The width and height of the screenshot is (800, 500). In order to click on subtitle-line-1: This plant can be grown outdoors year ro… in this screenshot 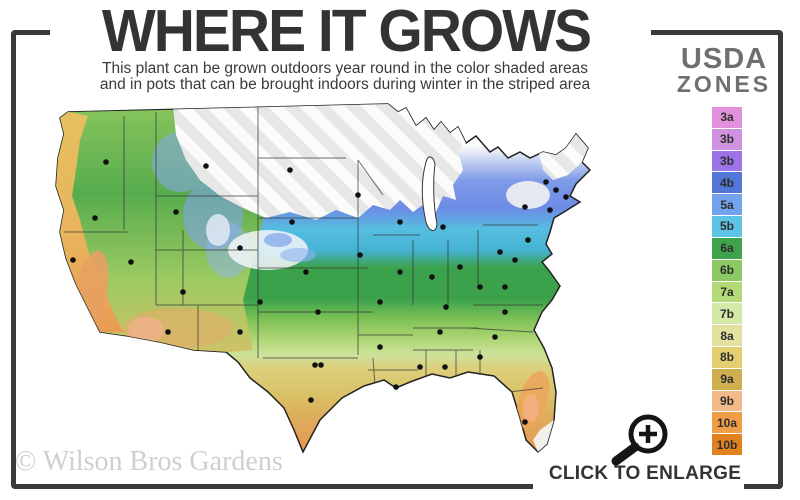, I will do `click(345, 68)`.